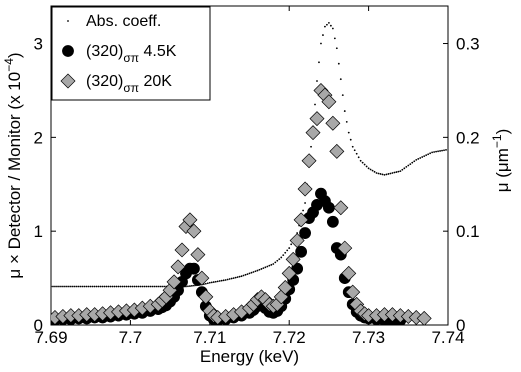  What do you see at coordinates (468, 137) in the screenshot?
I see `y-right-tick-label: 0.2` at bounding box center [468, 137].